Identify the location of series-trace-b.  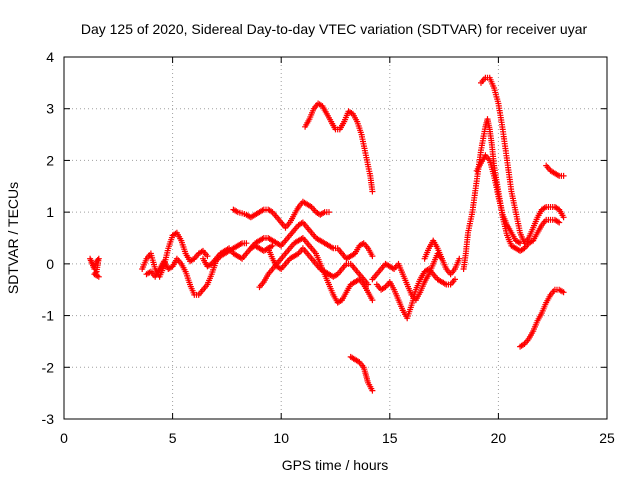
(175, 254).